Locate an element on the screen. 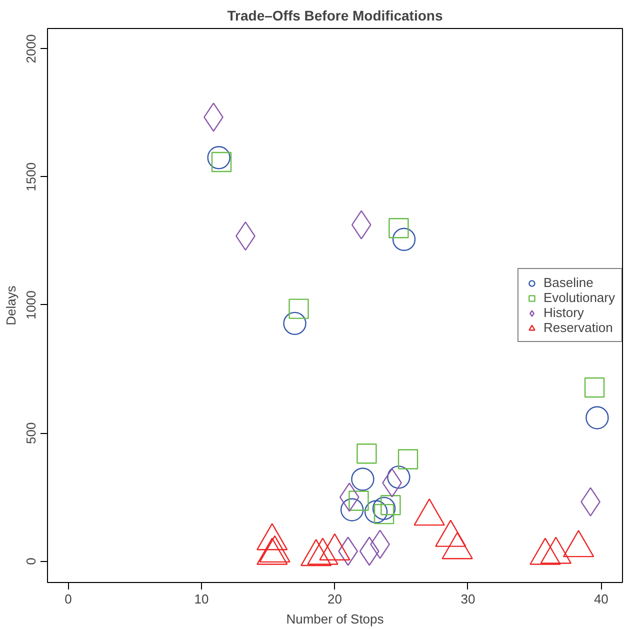 The width and height of the screenshot is (632, 629). y-tick-label: 1000 is located at coordinates (31, 305).